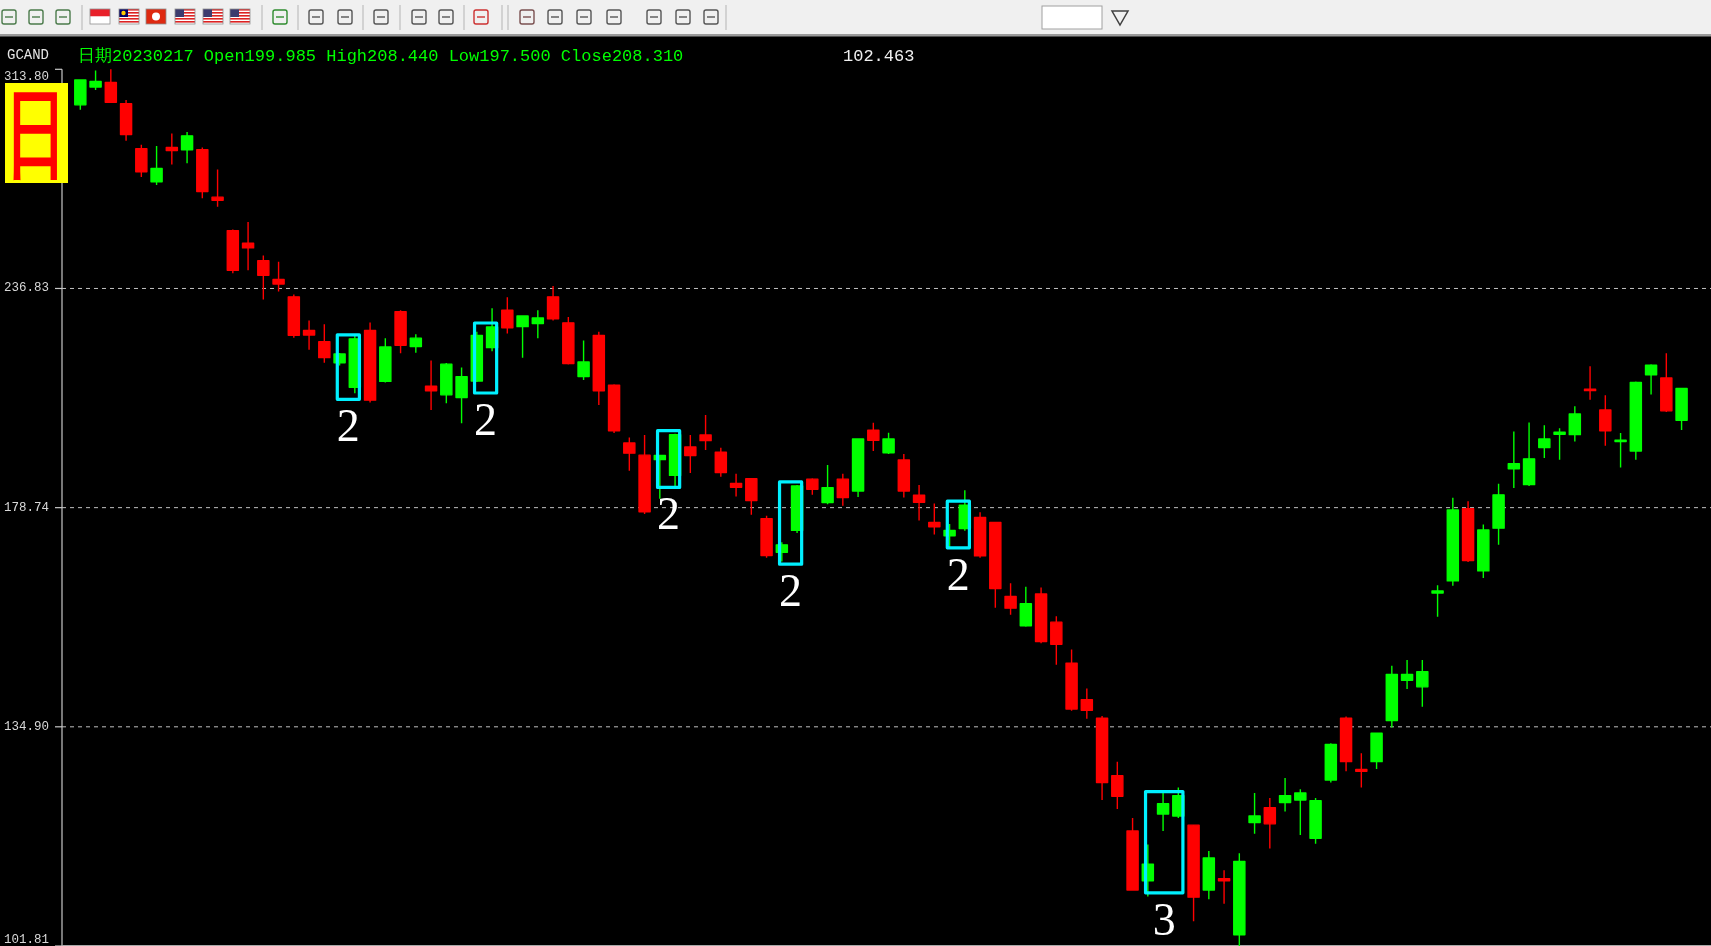  What do you see at coordinates (879, 56) in the screenshot?
I see `annotation: 102.463` at bounding box center [879, 56].